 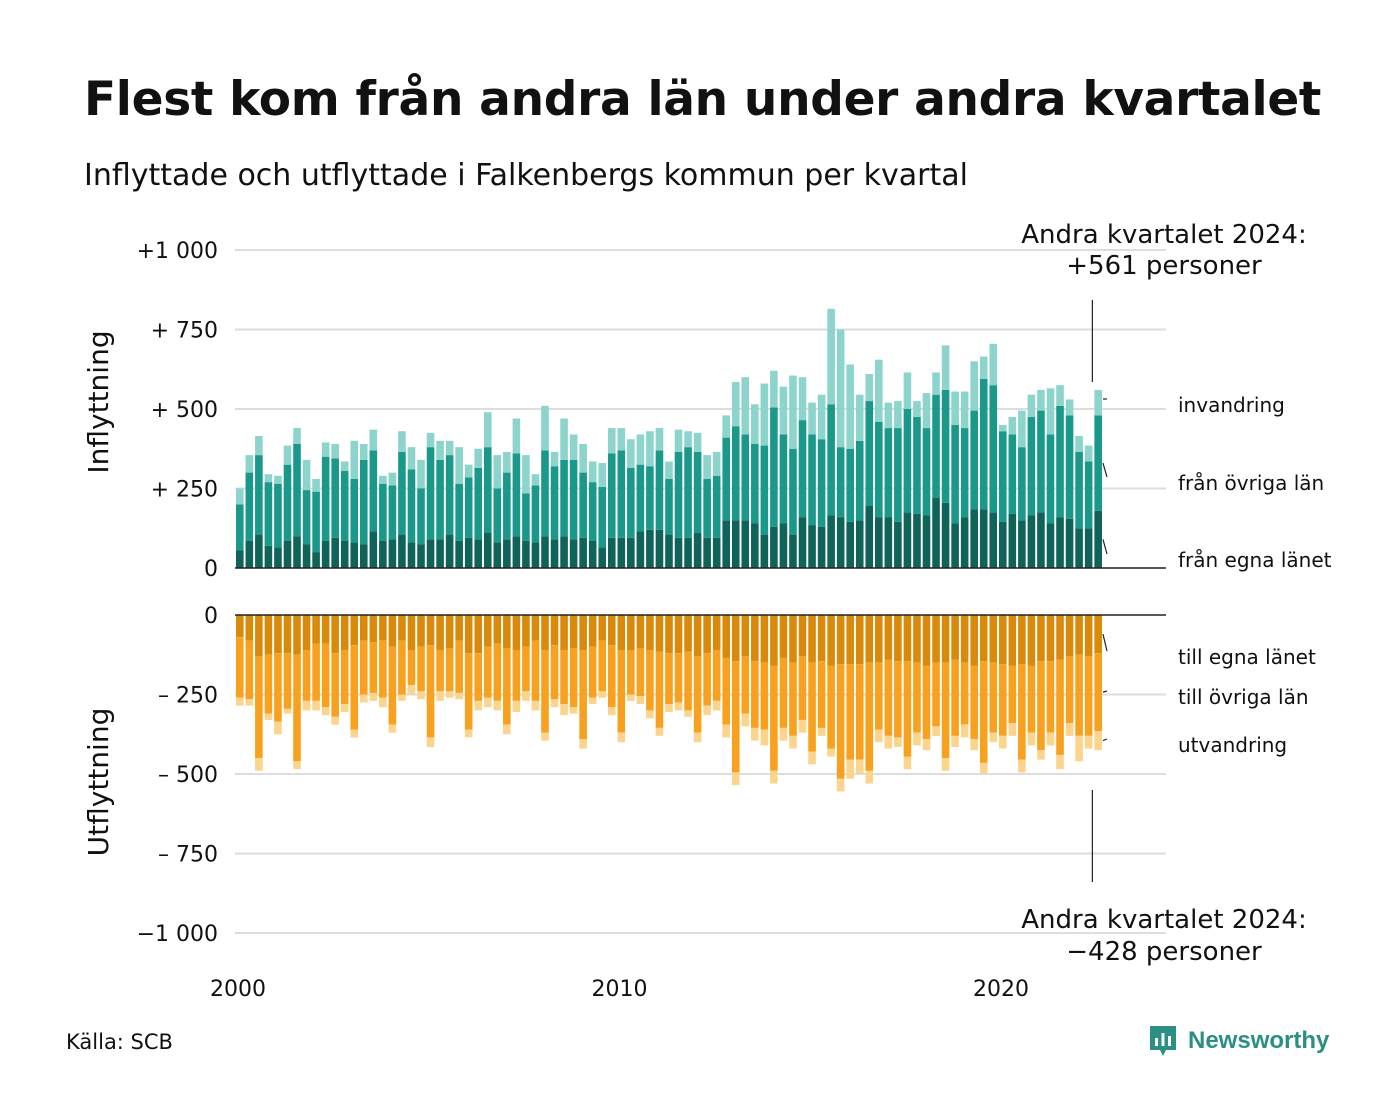 What do you see at coordinates (1259, 1040) in the screenshot?
I see `brand-name: Newsworthy` at bounding box center [1259, 1040].